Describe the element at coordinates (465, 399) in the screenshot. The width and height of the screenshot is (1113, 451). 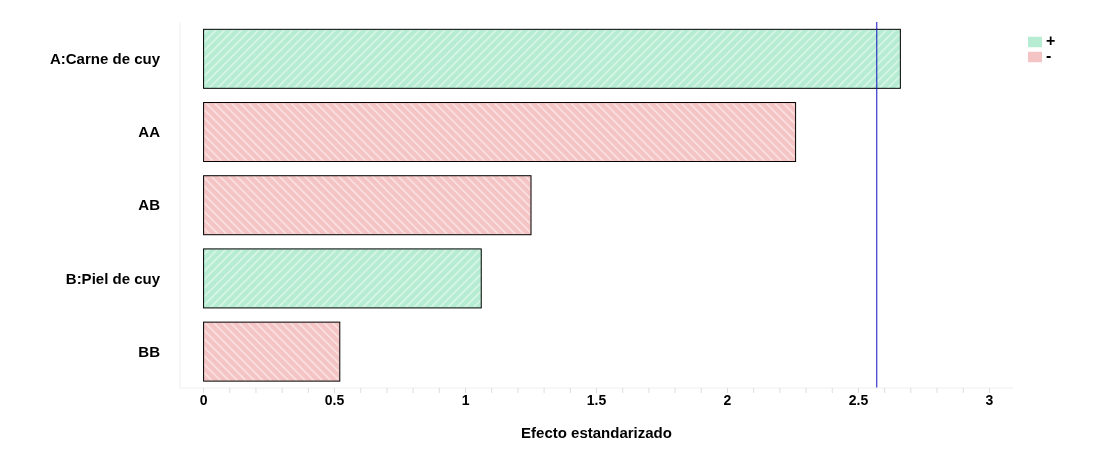
I see `x-tick-label: 1` at that location.